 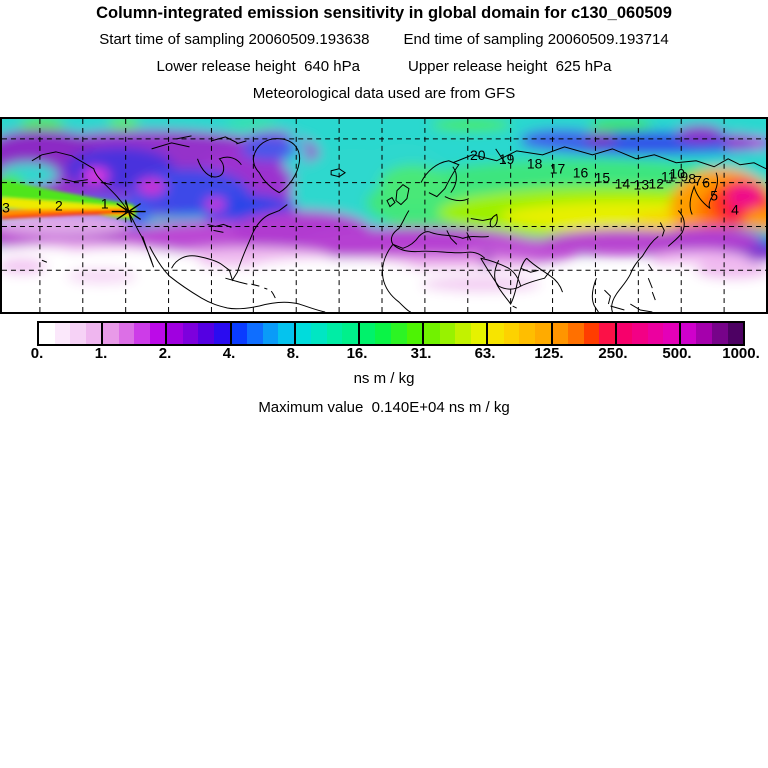 What do you see at coordinates (698, 181) in the screenshot?
I see `trajectory-day-label: 7` at bounding box center [698, 181].